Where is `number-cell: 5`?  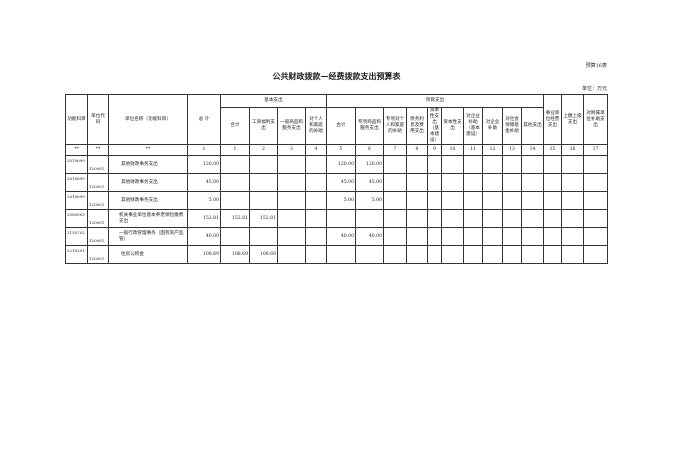 number-cell: 5 is located at coordinates (341, 150).